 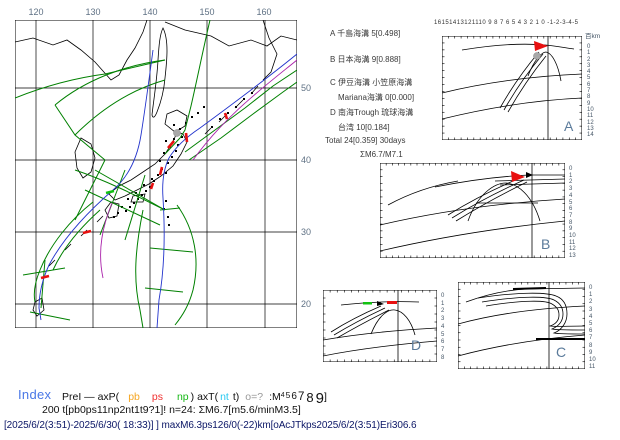 I want to click on legend-total: Total 24[0.359] 30days, so click(x=365, y=140).